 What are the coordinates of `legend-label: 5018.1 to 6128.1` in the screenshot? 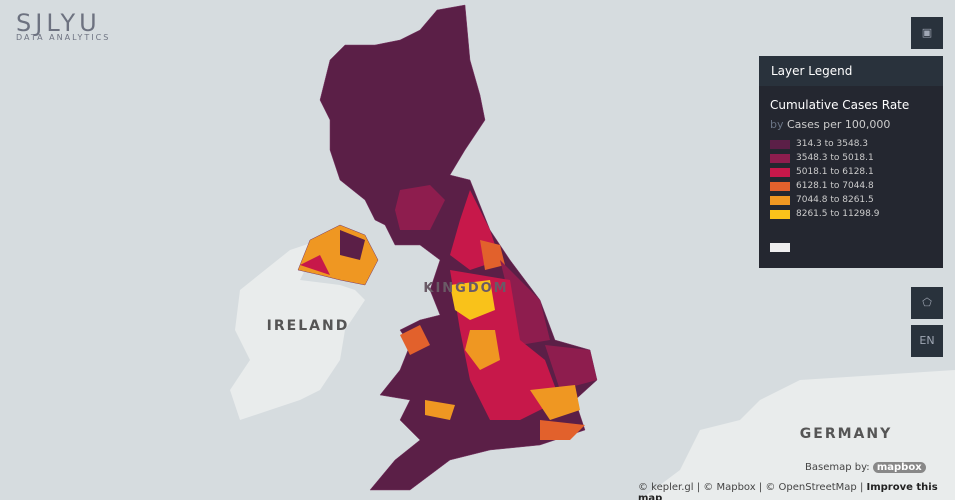 It's located at (835, 172).